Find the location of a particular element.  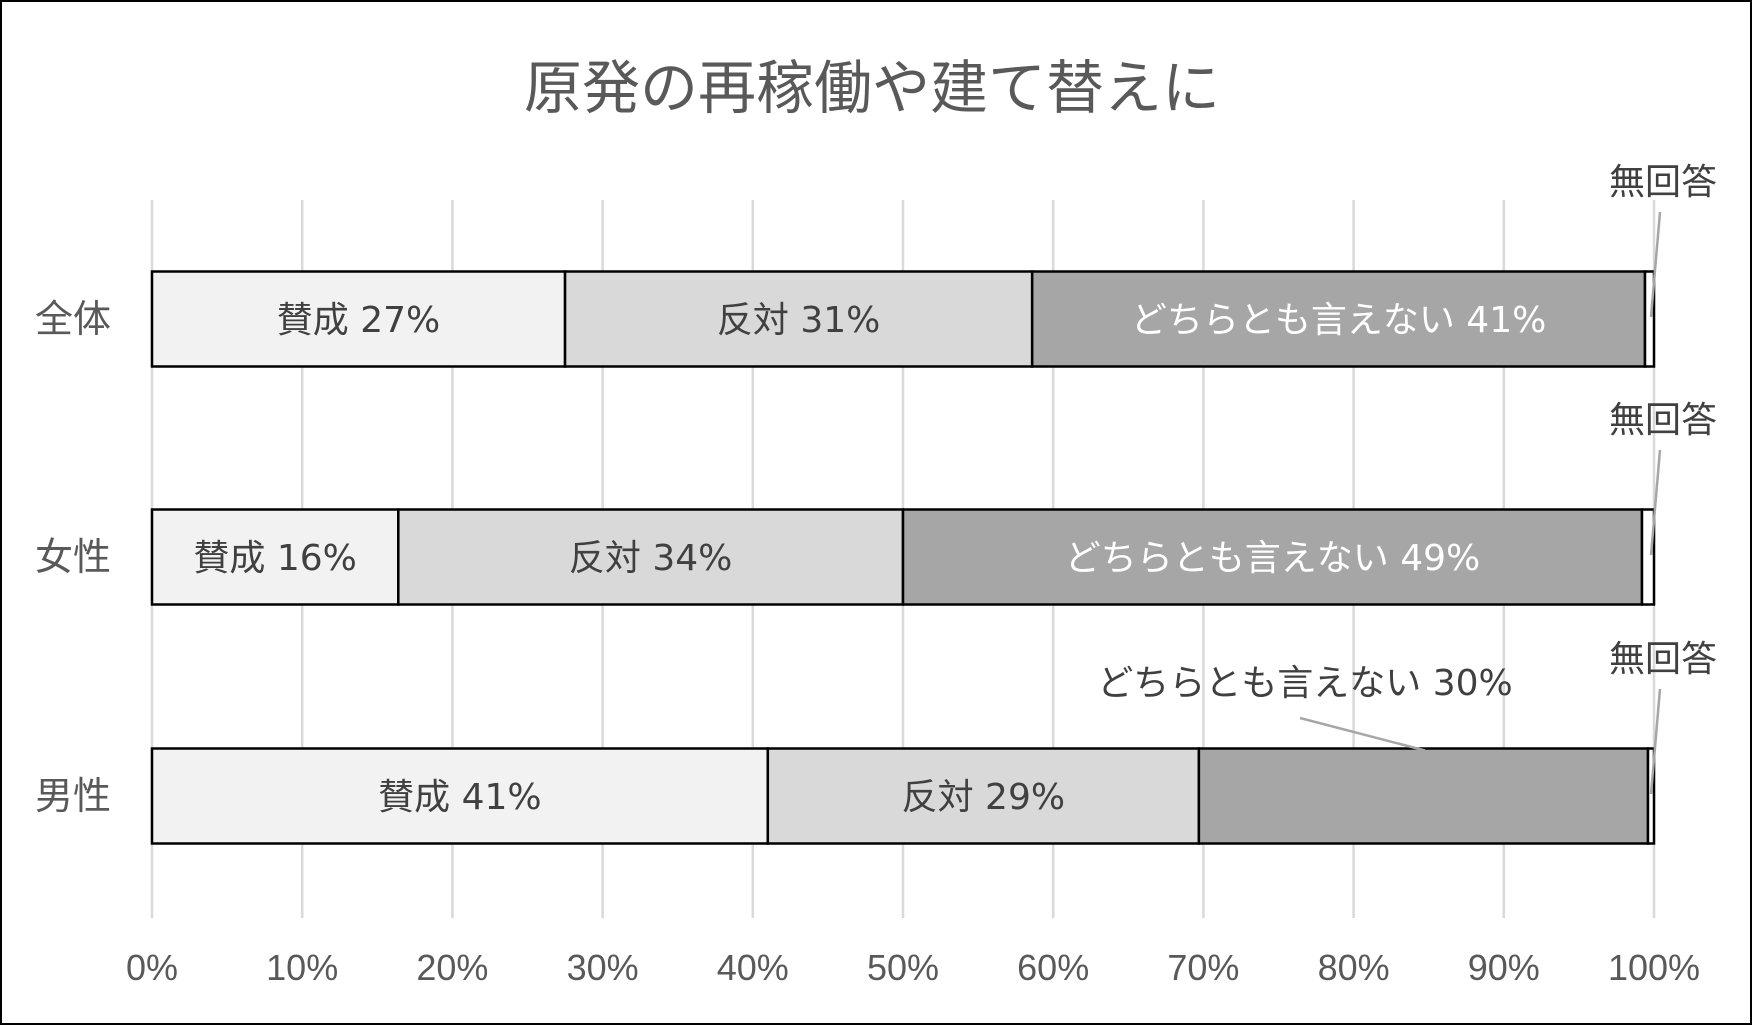

data-label: どちらとも言えない 49% is located at coordinates (1272, 558).